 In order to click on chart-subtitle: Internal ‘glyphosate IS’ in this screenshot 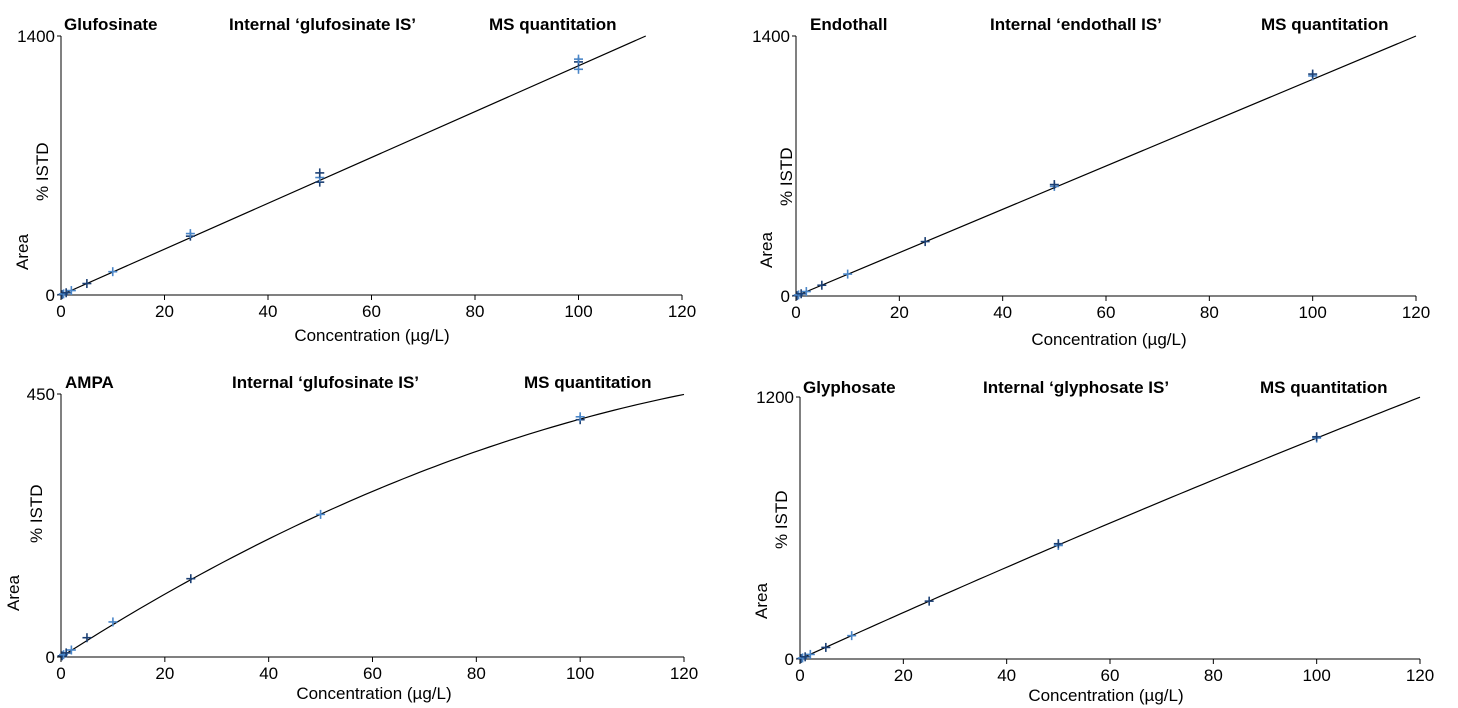, I will do `click(1076, 387)`.